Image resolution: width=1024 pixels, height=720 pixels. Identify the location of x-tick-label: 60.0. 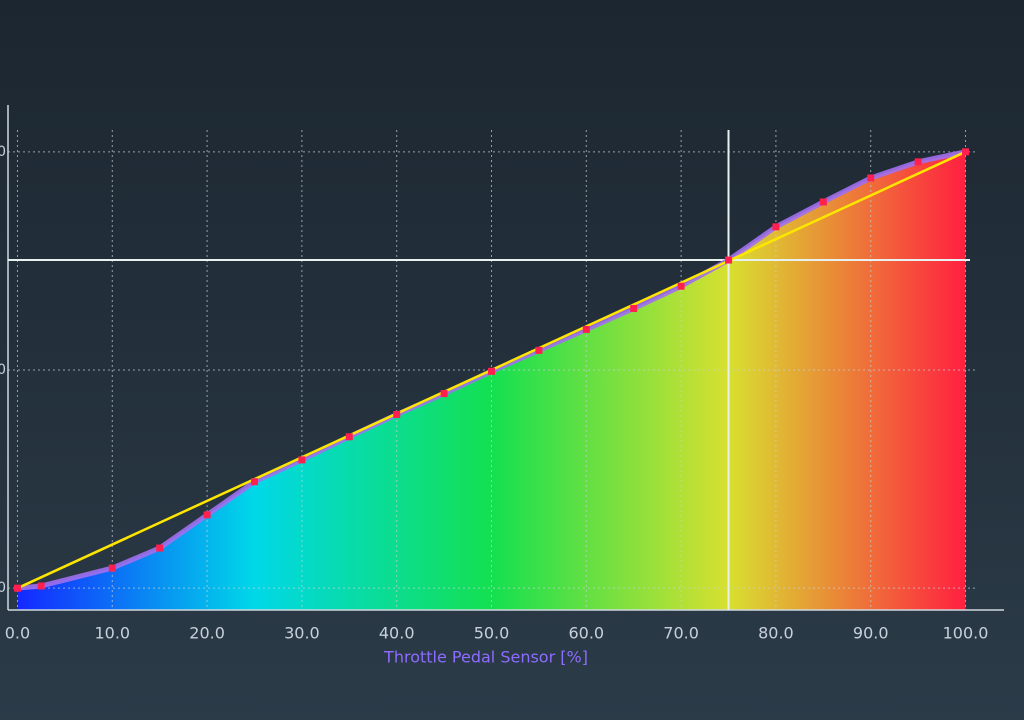
(586, 633).